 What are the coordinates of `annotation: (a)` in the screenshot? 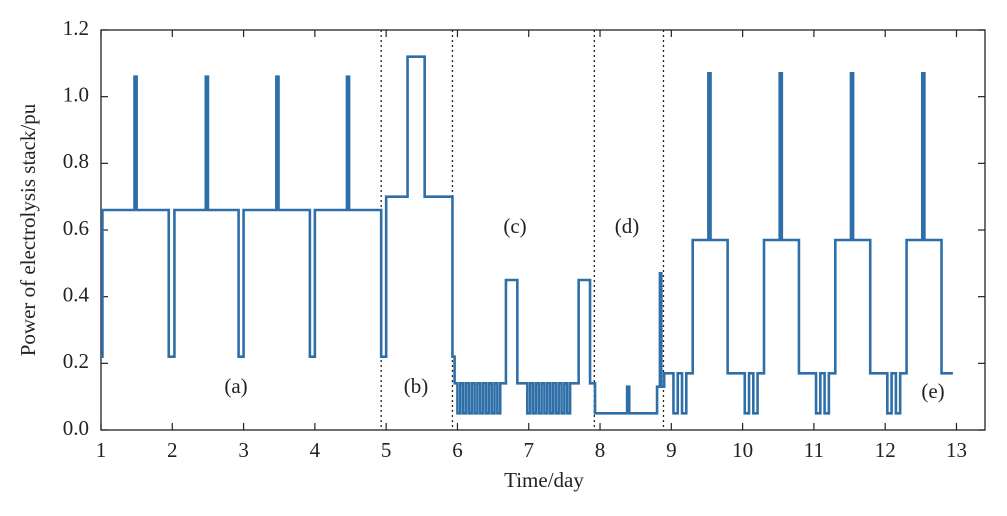 It's located at (235, 386).